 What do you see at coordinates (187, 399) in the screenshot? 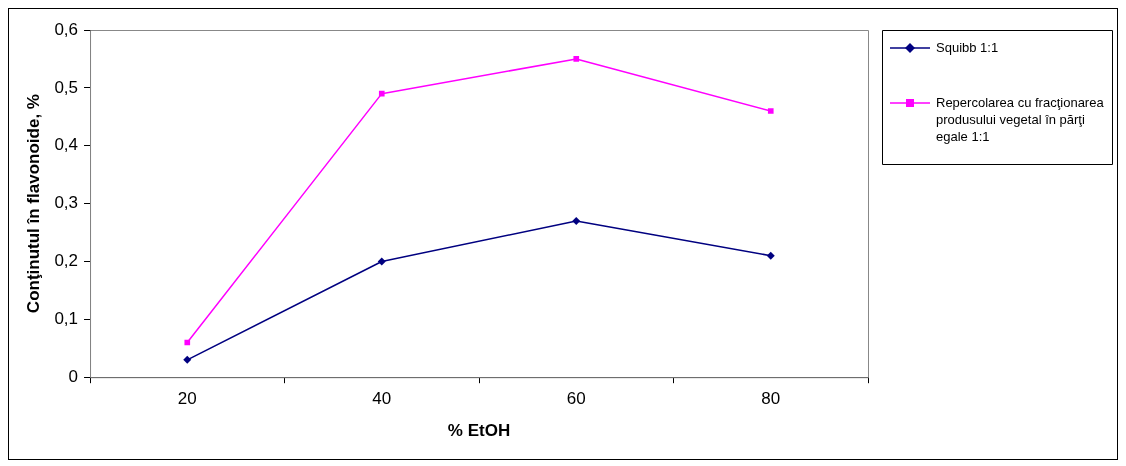
I see `x-tick-label: 20` at bounding box center [187, 399].